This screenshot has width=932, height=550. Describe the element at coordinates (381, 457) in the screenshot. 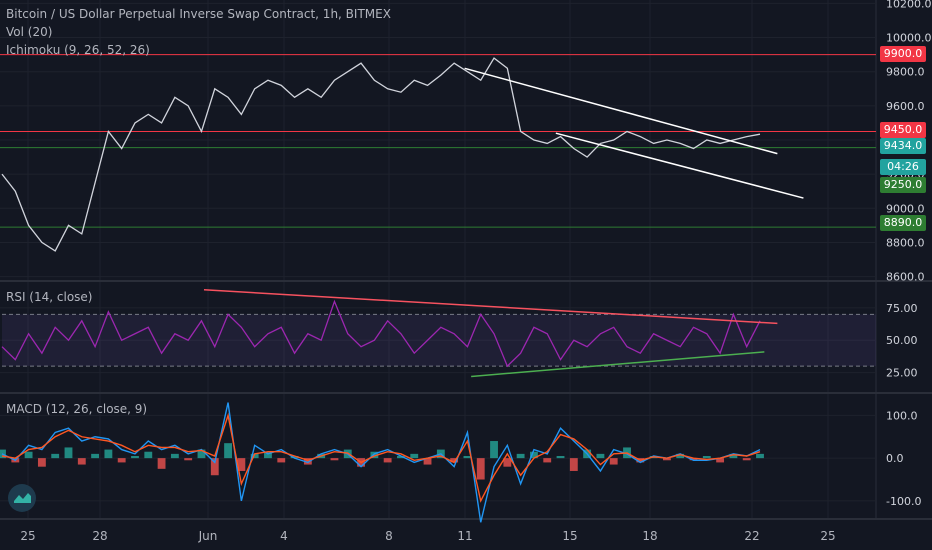

I see `macd-signal-line` at that location.